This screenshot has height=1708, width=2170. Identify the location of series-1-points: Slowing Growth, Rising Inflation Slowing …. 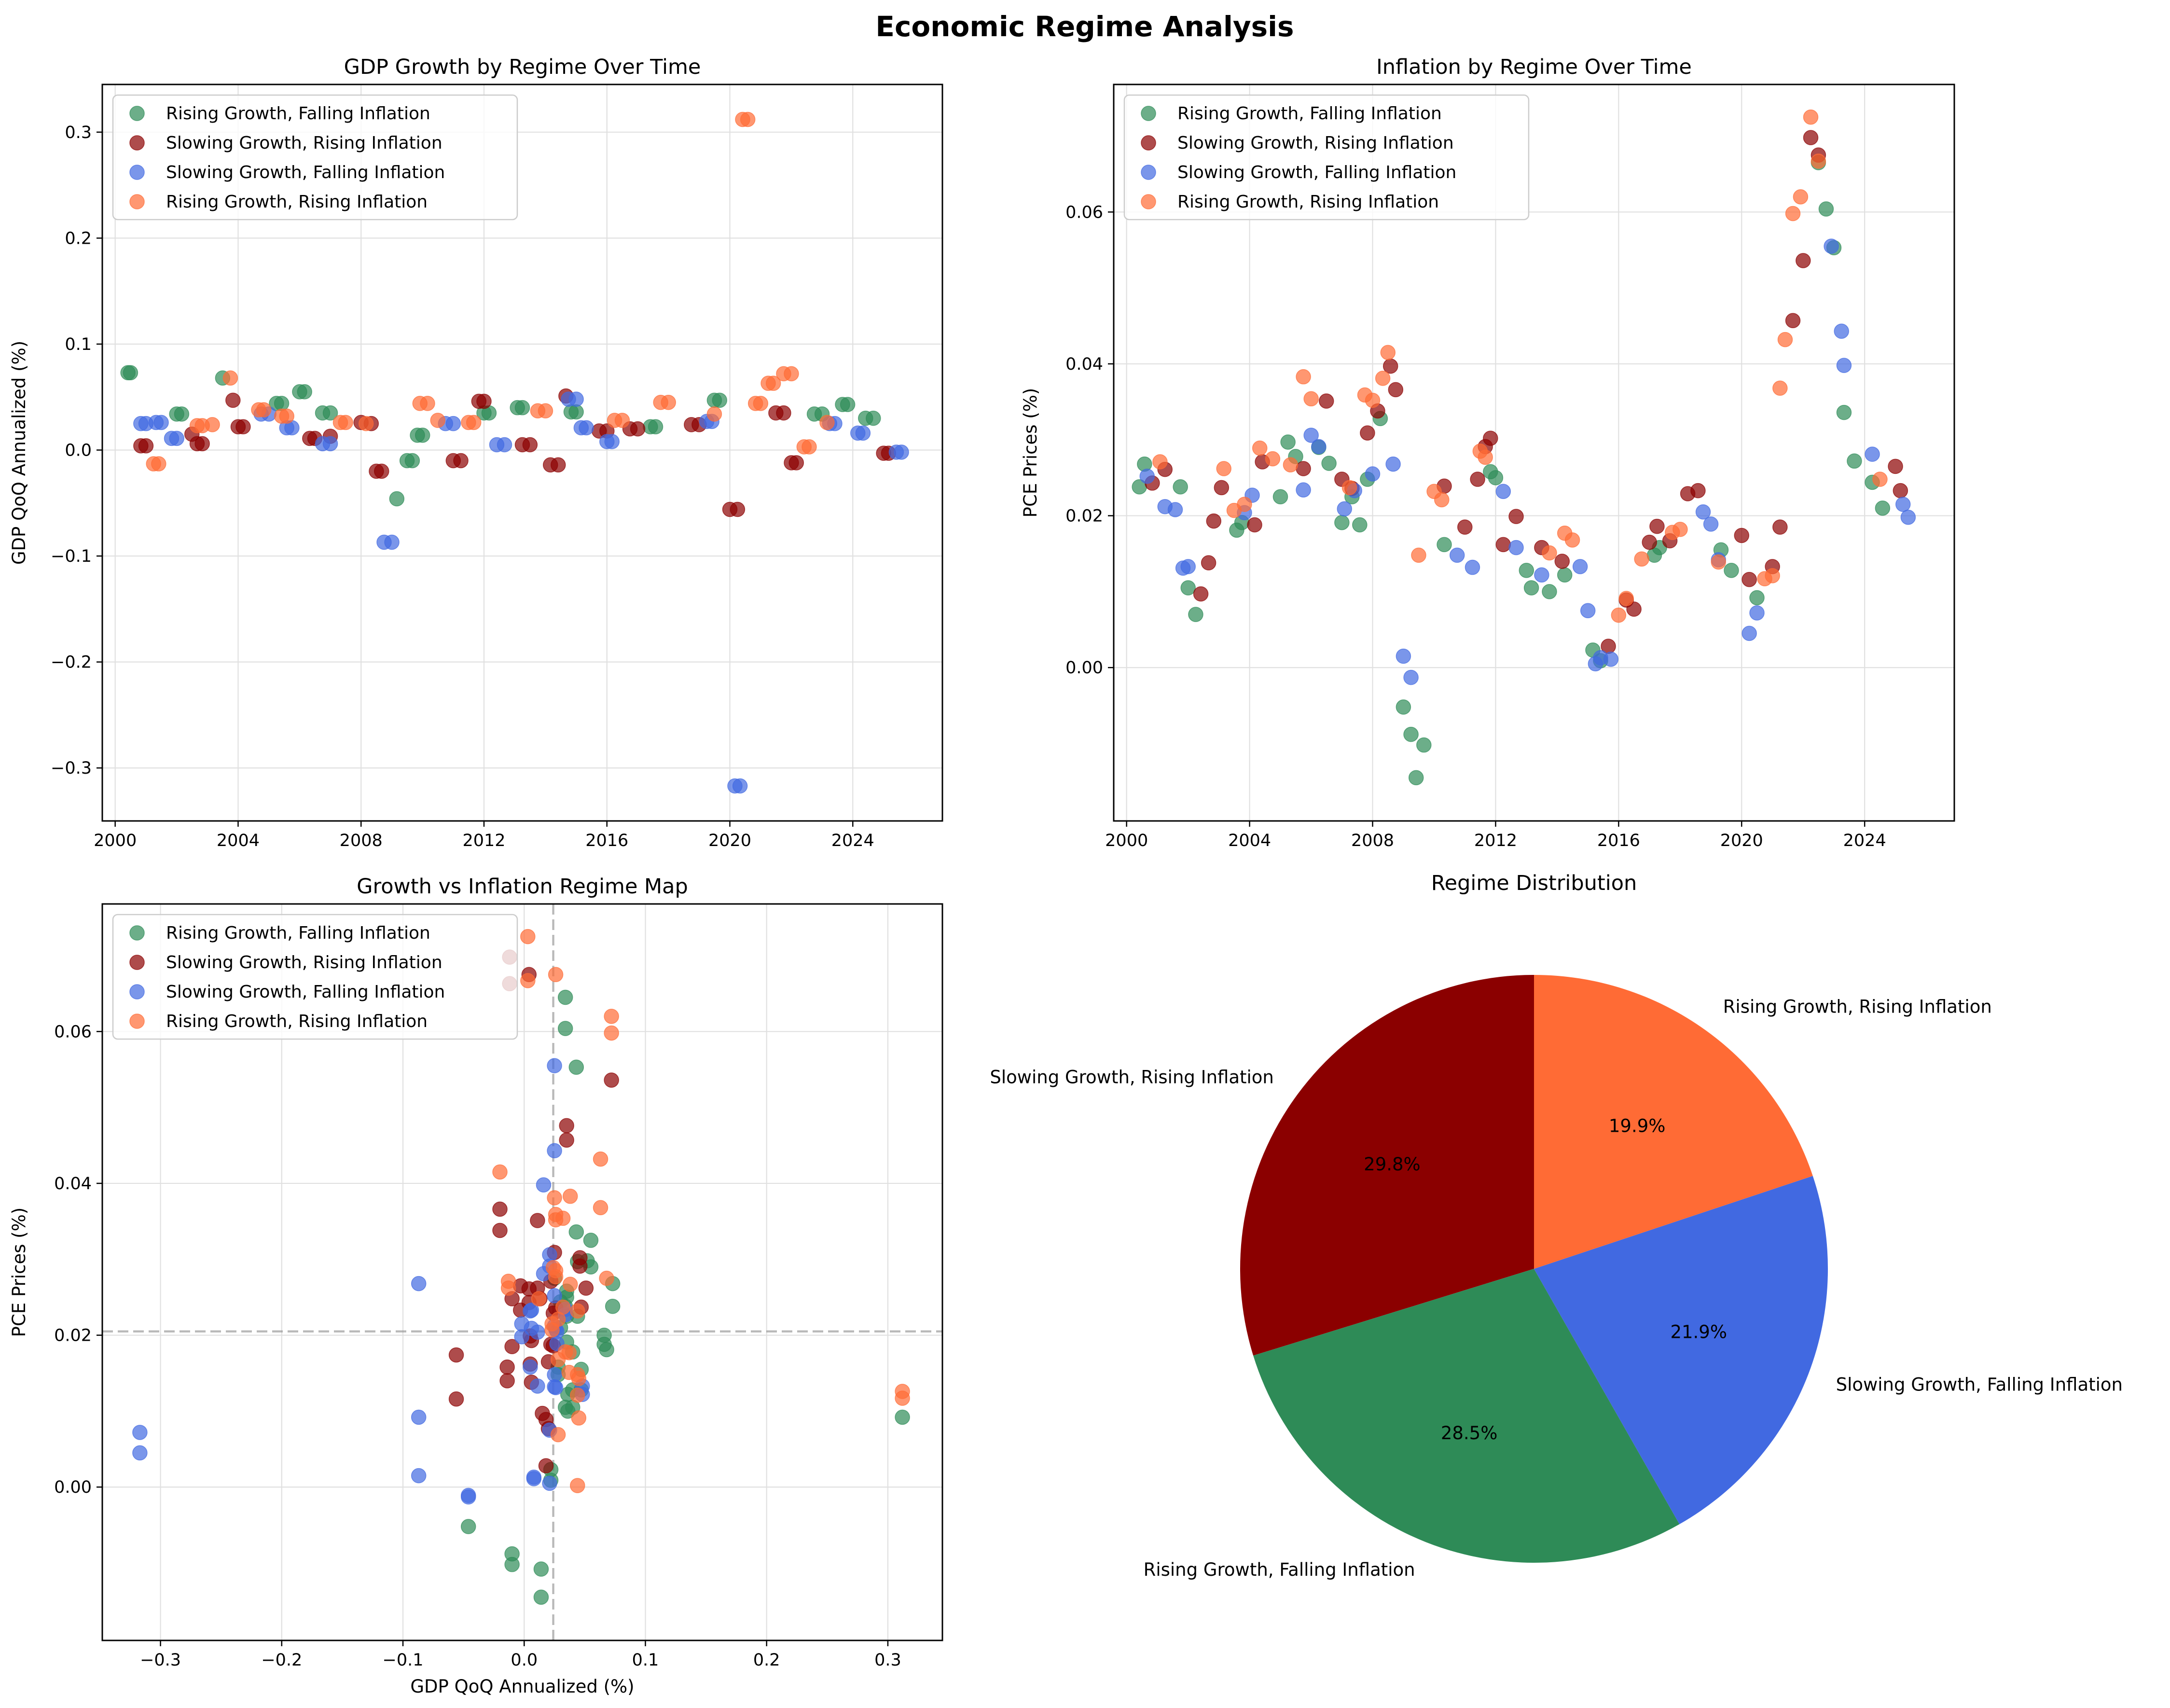
(515, 452).